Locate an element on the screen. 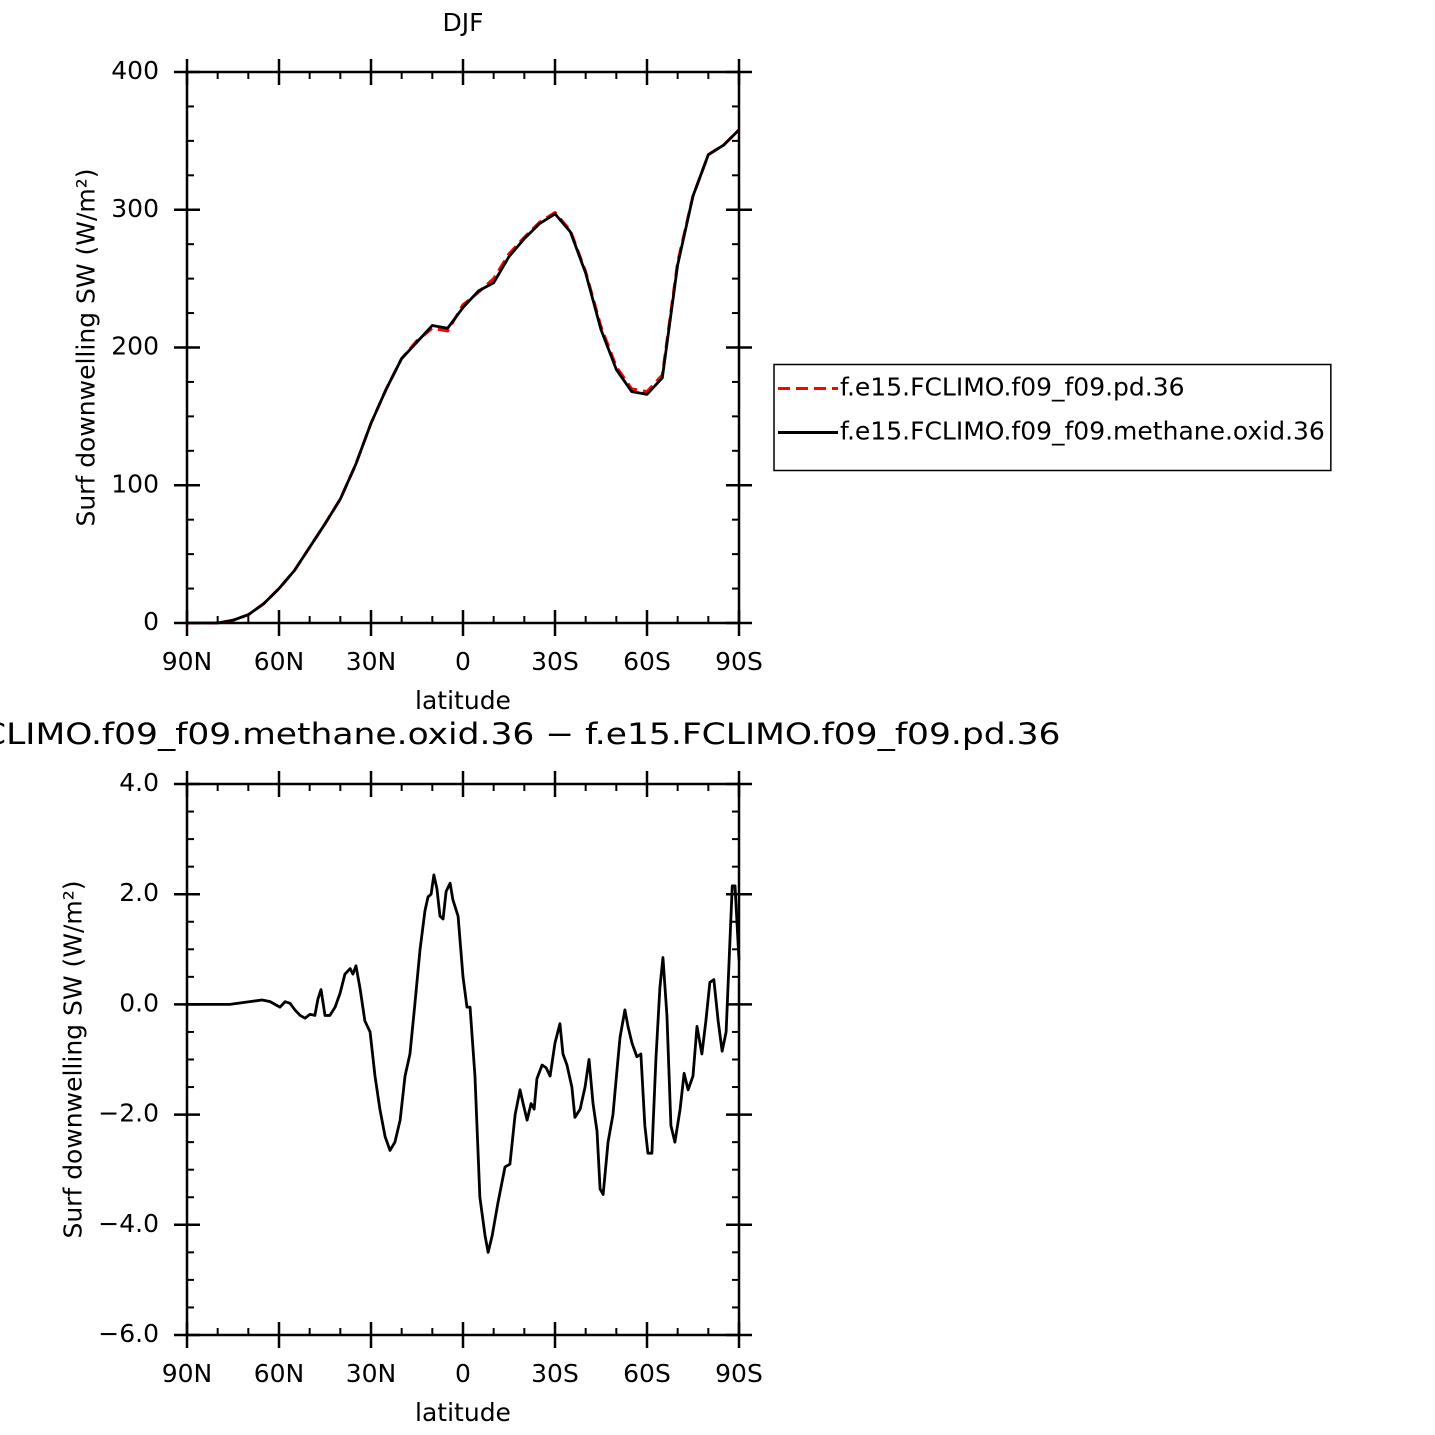 The width and height of the screenshot is (1435, 1435). y-tick-label: 300 is located at coordinates (135, 208).